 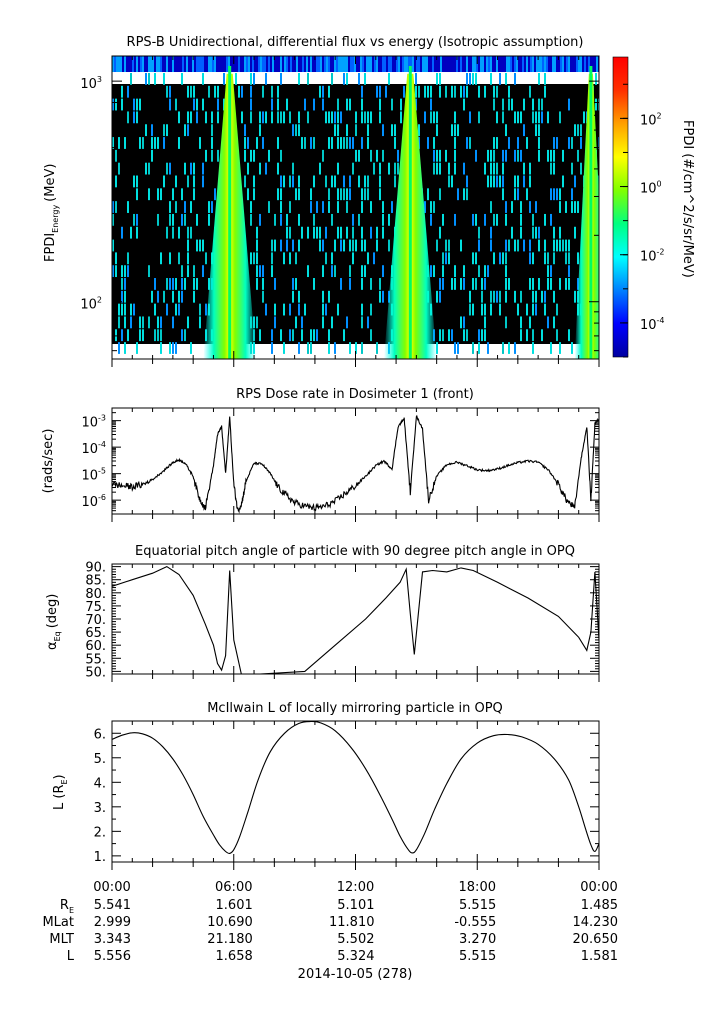 I want to click on ephemeris-value: -0.555, so click(x=475, y=922).